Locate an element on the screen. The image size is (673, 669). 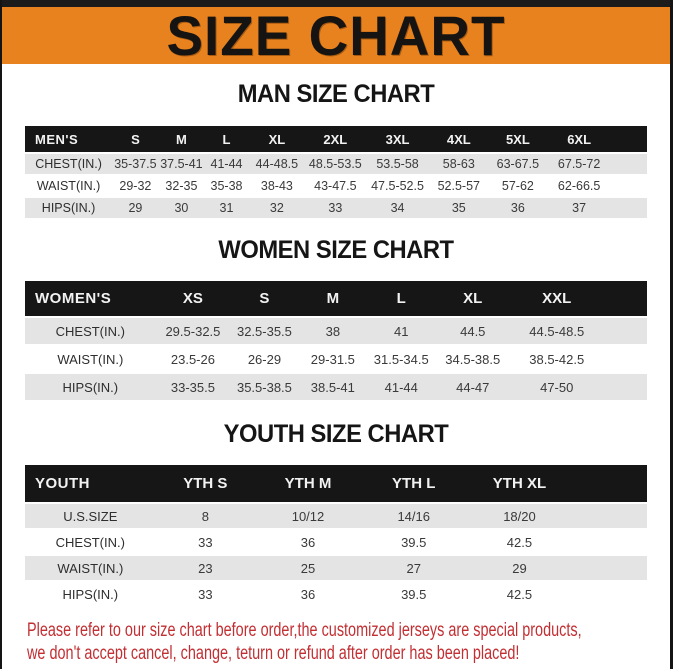
size-column-header: 2XL is located at coordinates (335, 139).